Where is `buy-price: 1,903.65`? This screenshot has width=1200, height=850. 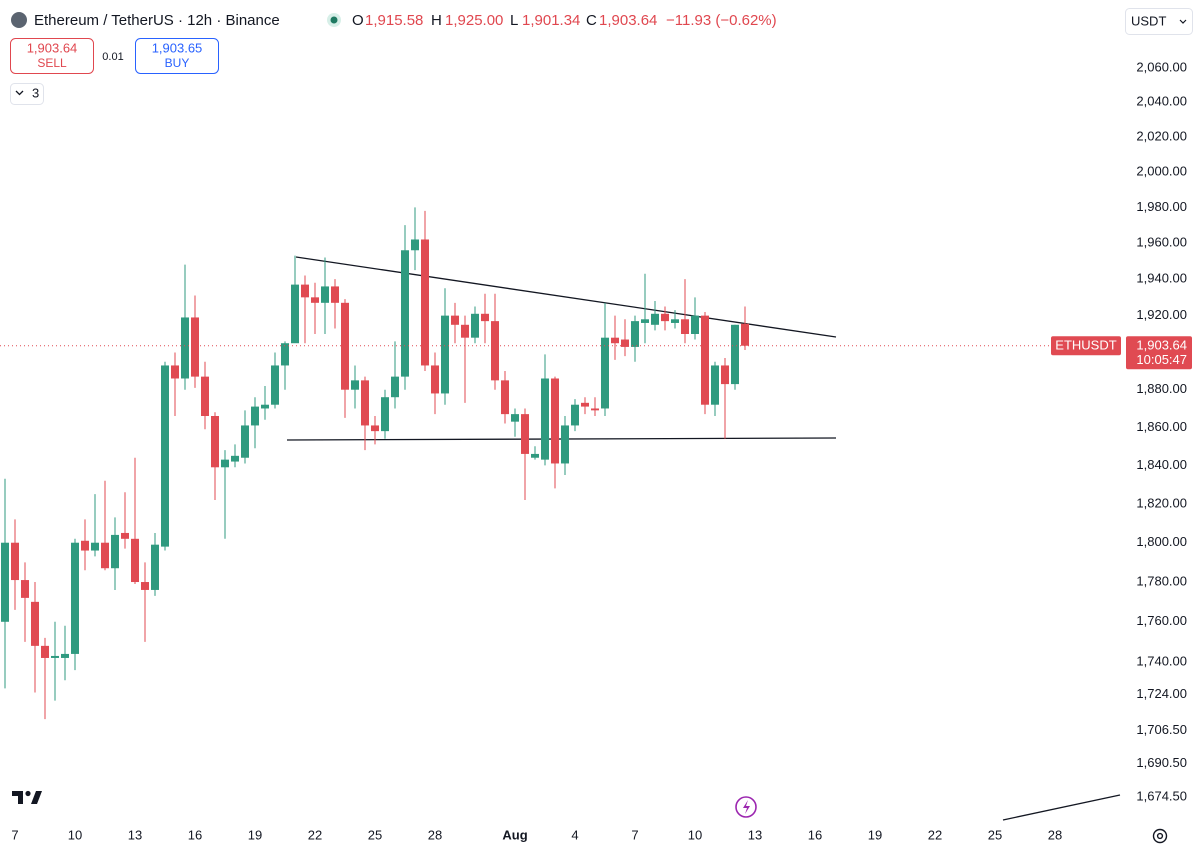 buy-price: 1,903.65 is located at coordinates (177, 47).